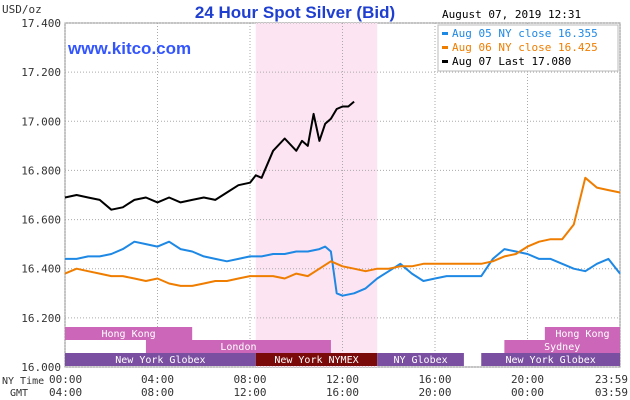 This screenshot has height=400, width=630. I want to click on chart-title: 24 Hour Spot Silver (Bid), so click(295, 12).